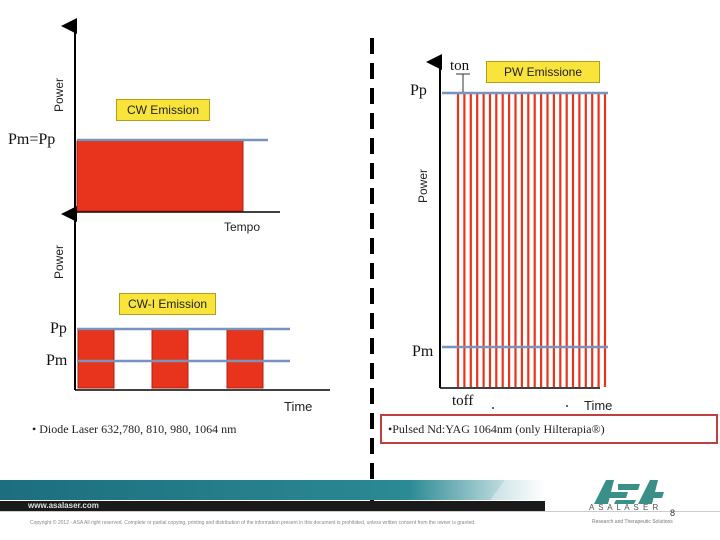 The image size is (720, 540). I want to click on pw-emission-label: PW Emissione, so click(543, 72).